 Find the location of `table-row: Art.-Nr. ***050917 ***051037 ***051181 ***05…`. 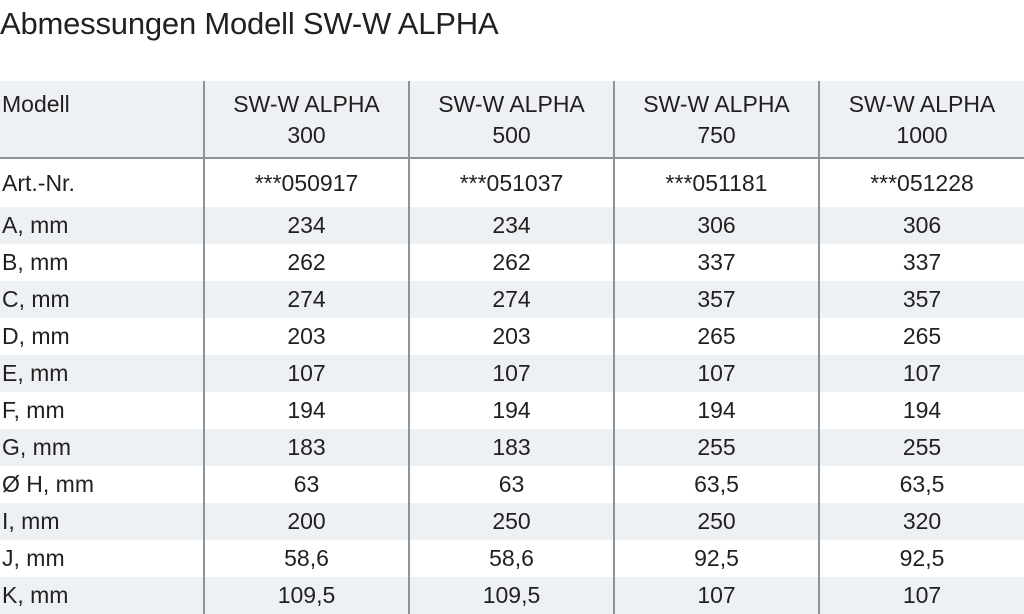

table-row: Art.-Nr. ***050917 ***051037 ***051181 ***05… is located at coordinates (512, 182).